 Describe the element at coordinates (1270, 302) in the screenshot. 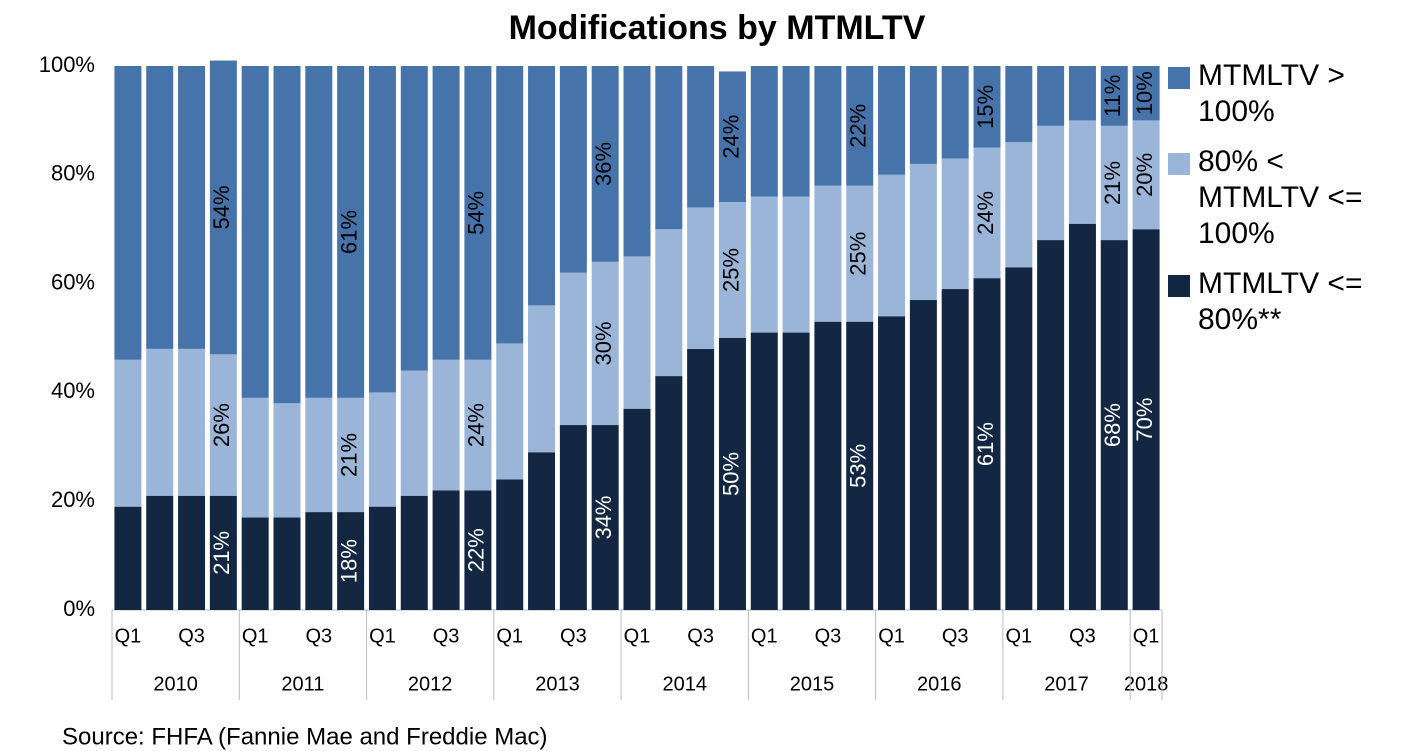

I see `legend-item: MTMLTV <= 80%**` at that location.